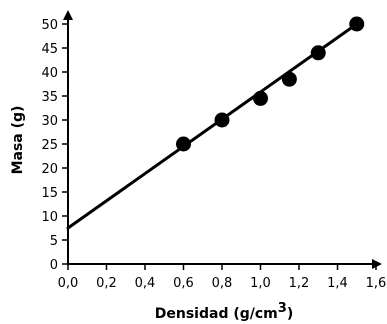  I want to click on y-tick-label: 30, so click(49, 121).